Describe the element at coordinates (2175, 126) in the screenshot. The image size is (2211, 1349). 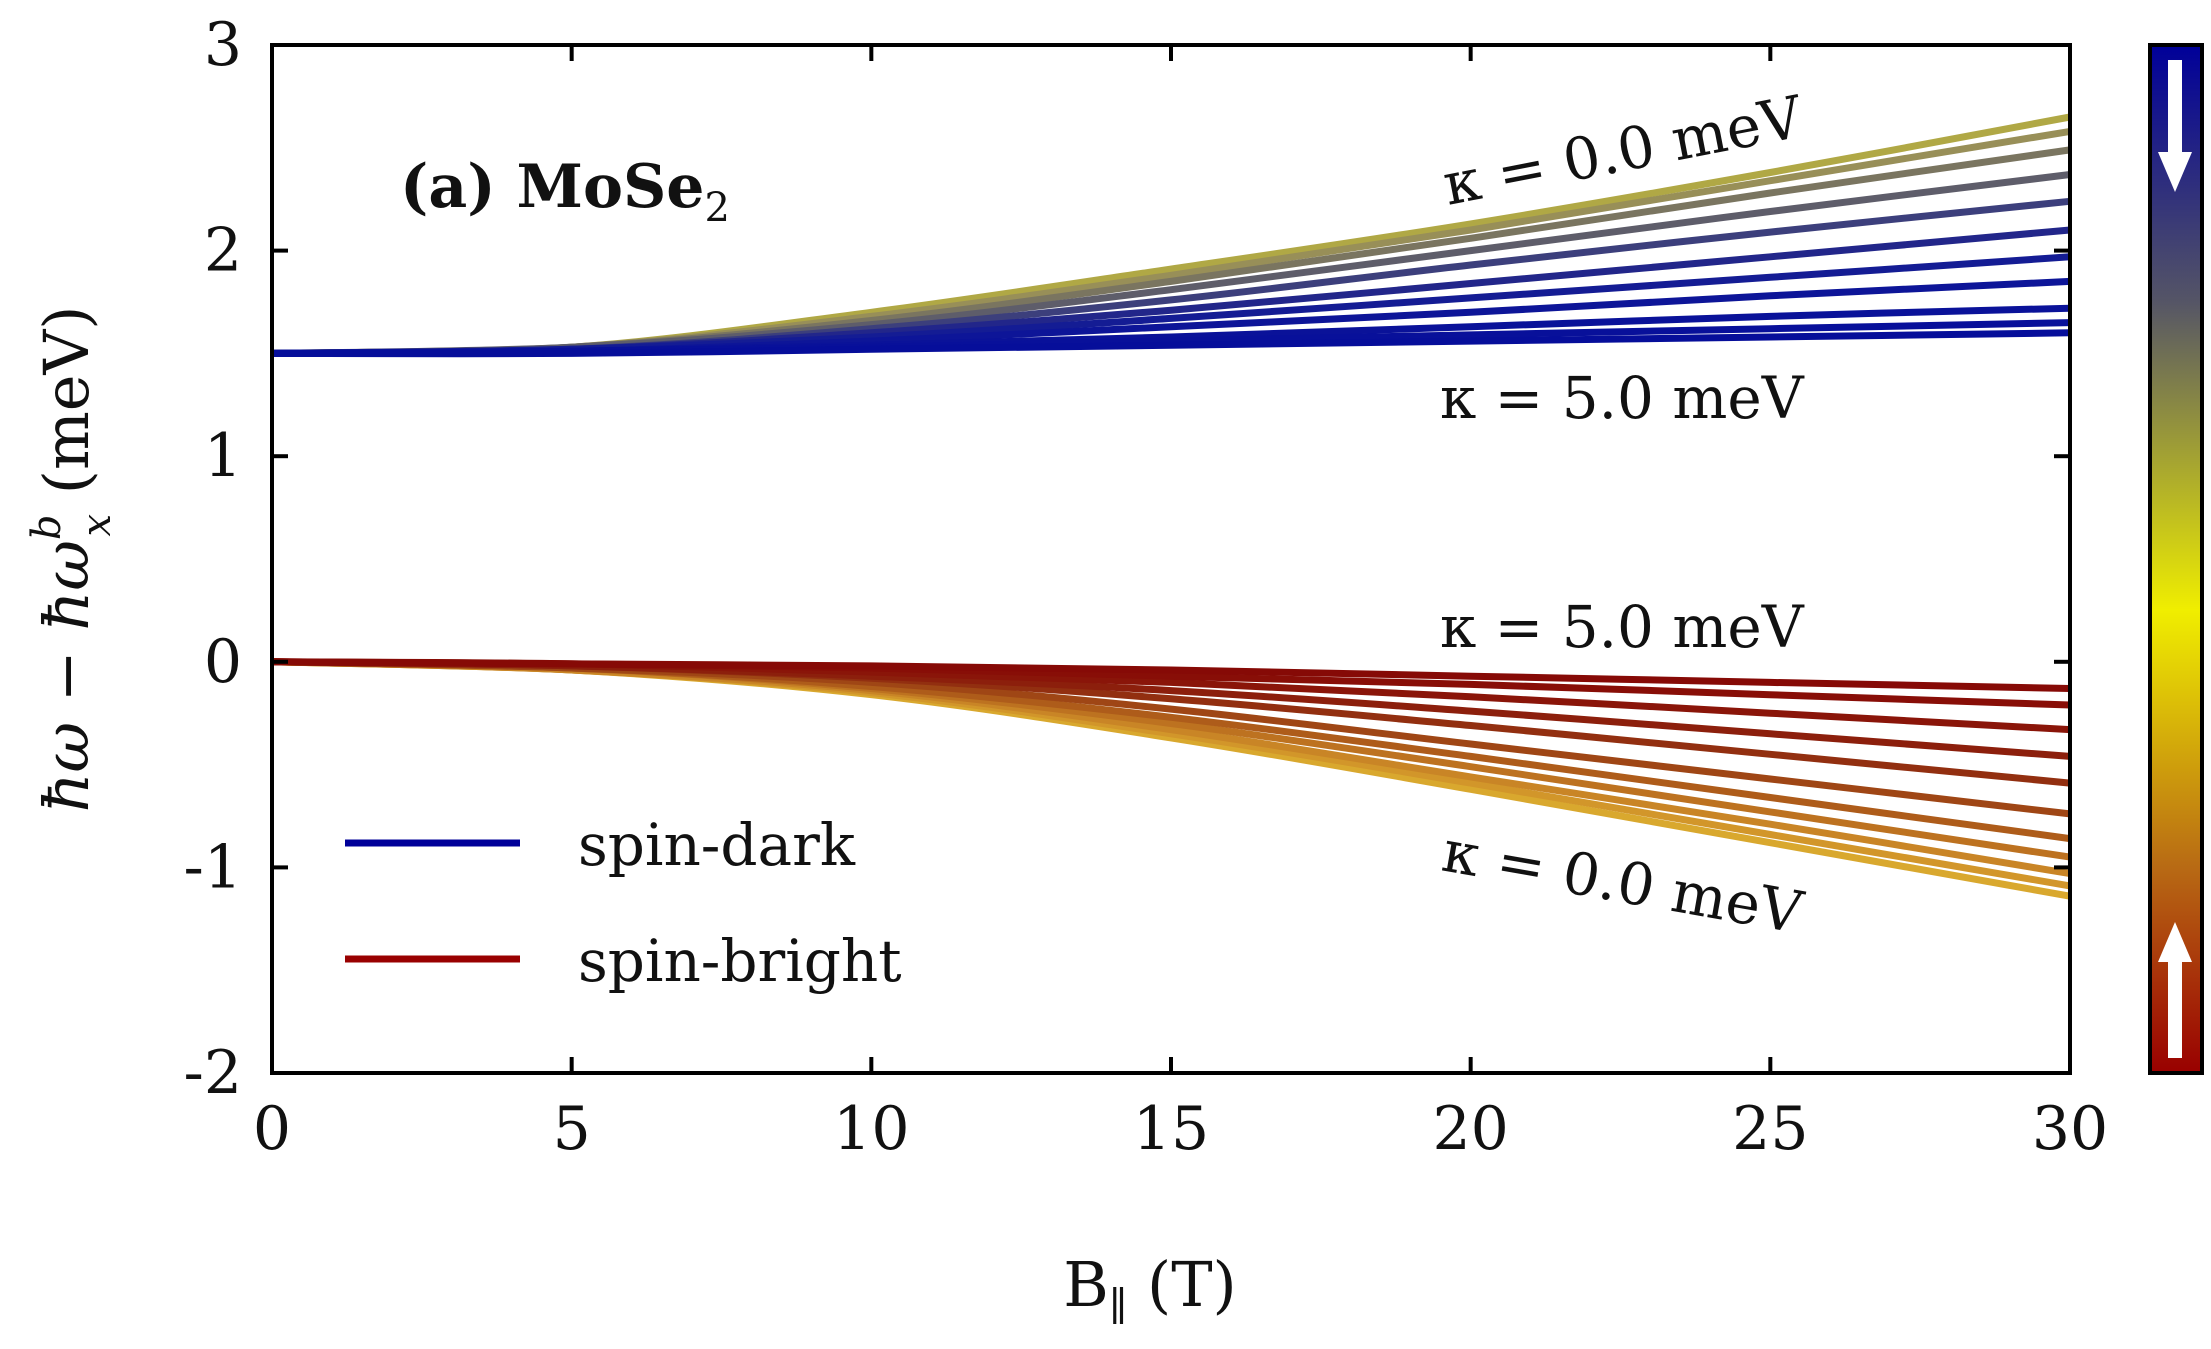
I see `arrow-down-icon` at that location.